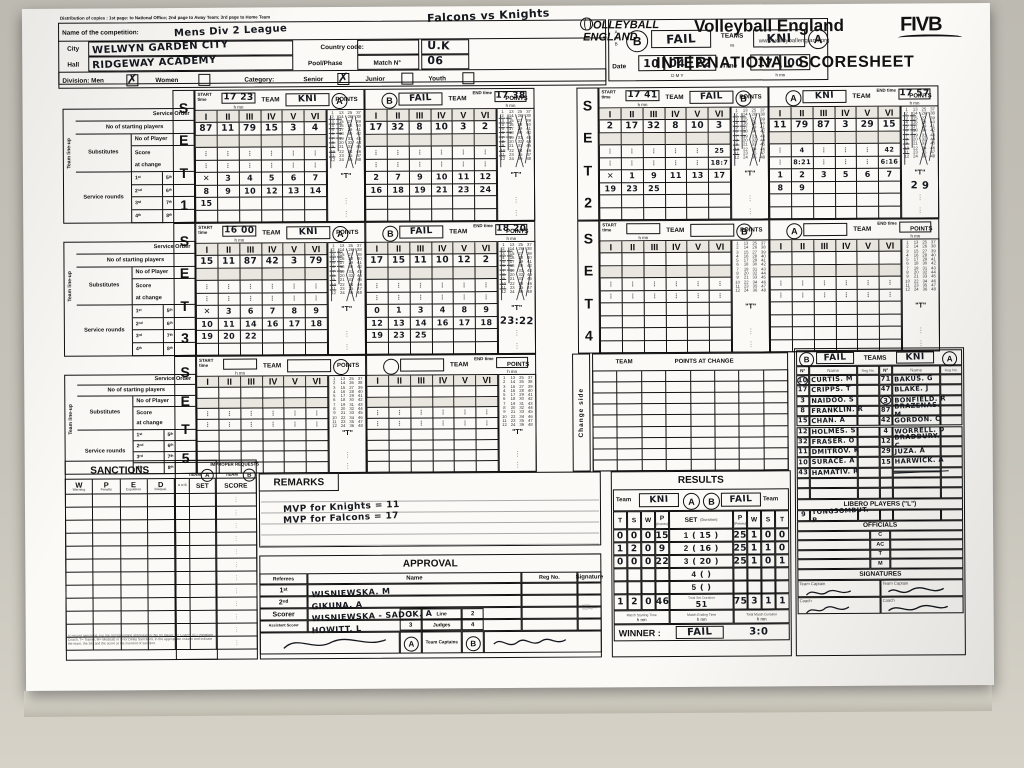  What do you see at coordinates (147, 178) in the screenshot?
I see `service-round-label: 1ˢᵗ` at bounding box center [147, 178].